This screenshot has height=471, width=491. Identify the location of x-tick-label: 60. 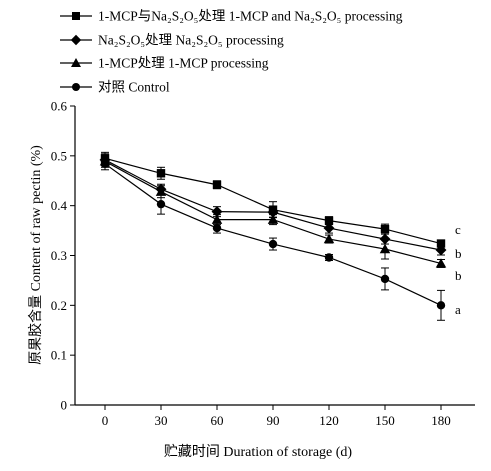
(217, 420).